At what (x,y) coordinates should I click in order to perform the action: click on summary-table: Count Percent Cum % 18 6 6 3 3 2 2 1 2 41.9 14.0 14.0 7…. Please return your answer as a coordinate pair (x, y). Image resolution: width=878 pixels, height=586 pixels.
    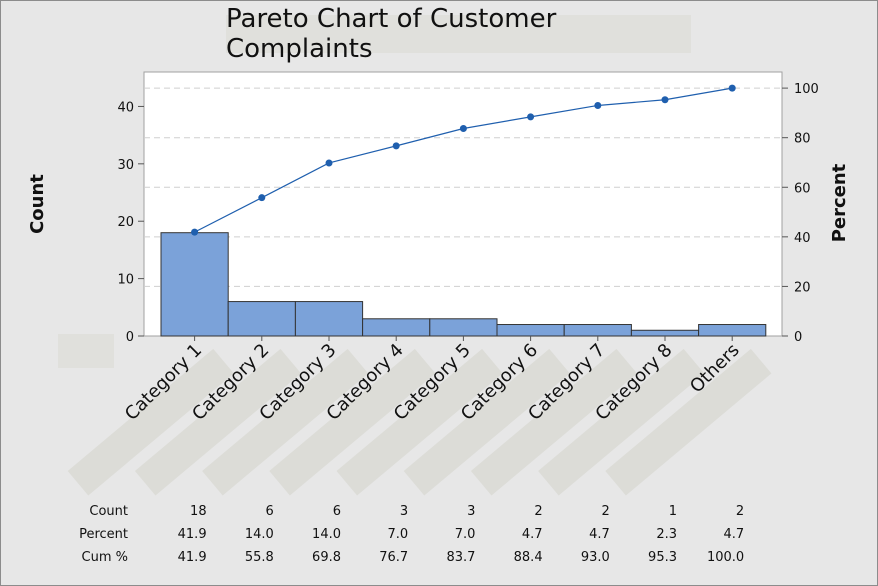
    Looking at the image, I should click on (411, 534).